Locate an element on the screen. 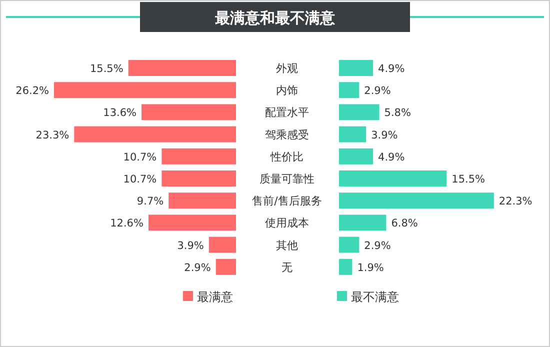  data-label: 1.9% is located at coordinates (370, 268).